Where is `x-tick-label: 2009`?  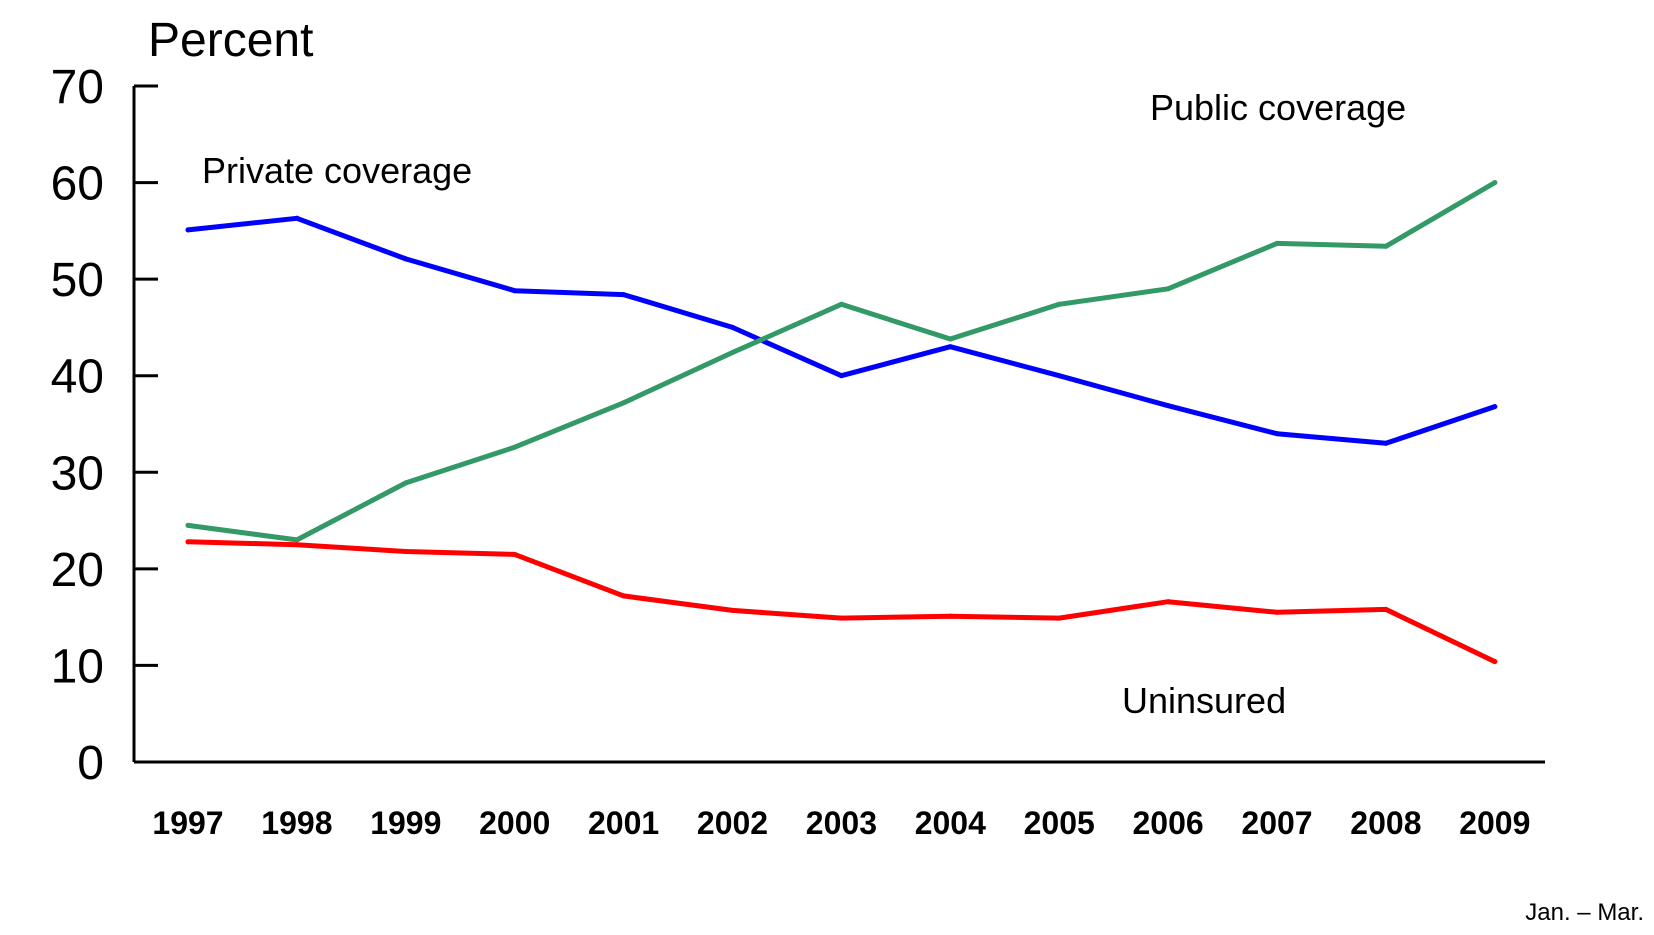
x-tick-label: 2009 is located at coordinates (1494, 823).